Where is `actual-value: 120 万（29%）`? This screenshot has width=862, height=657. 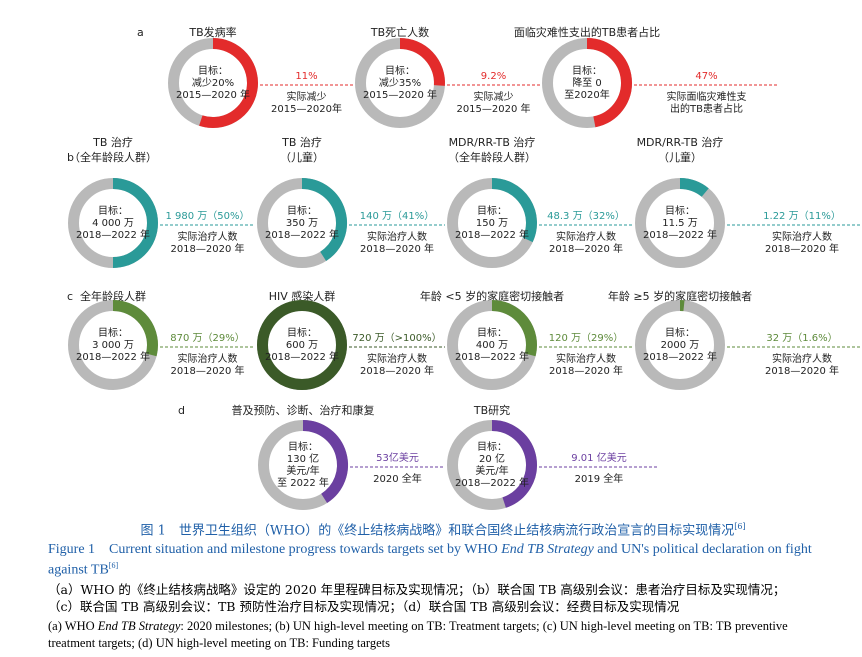 actual-value: 120 万（29%） is located at coordinates (586, 338).